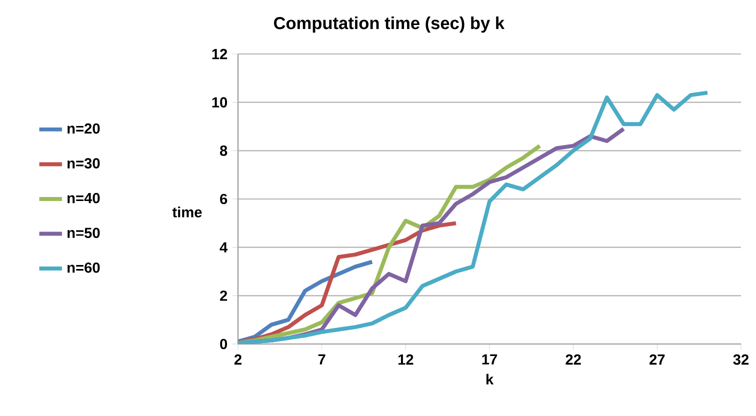  What do you see at coordinates (322, 359) in the screenshot?
I see `x-tick-label: 7` at bounding box center [322, 359].